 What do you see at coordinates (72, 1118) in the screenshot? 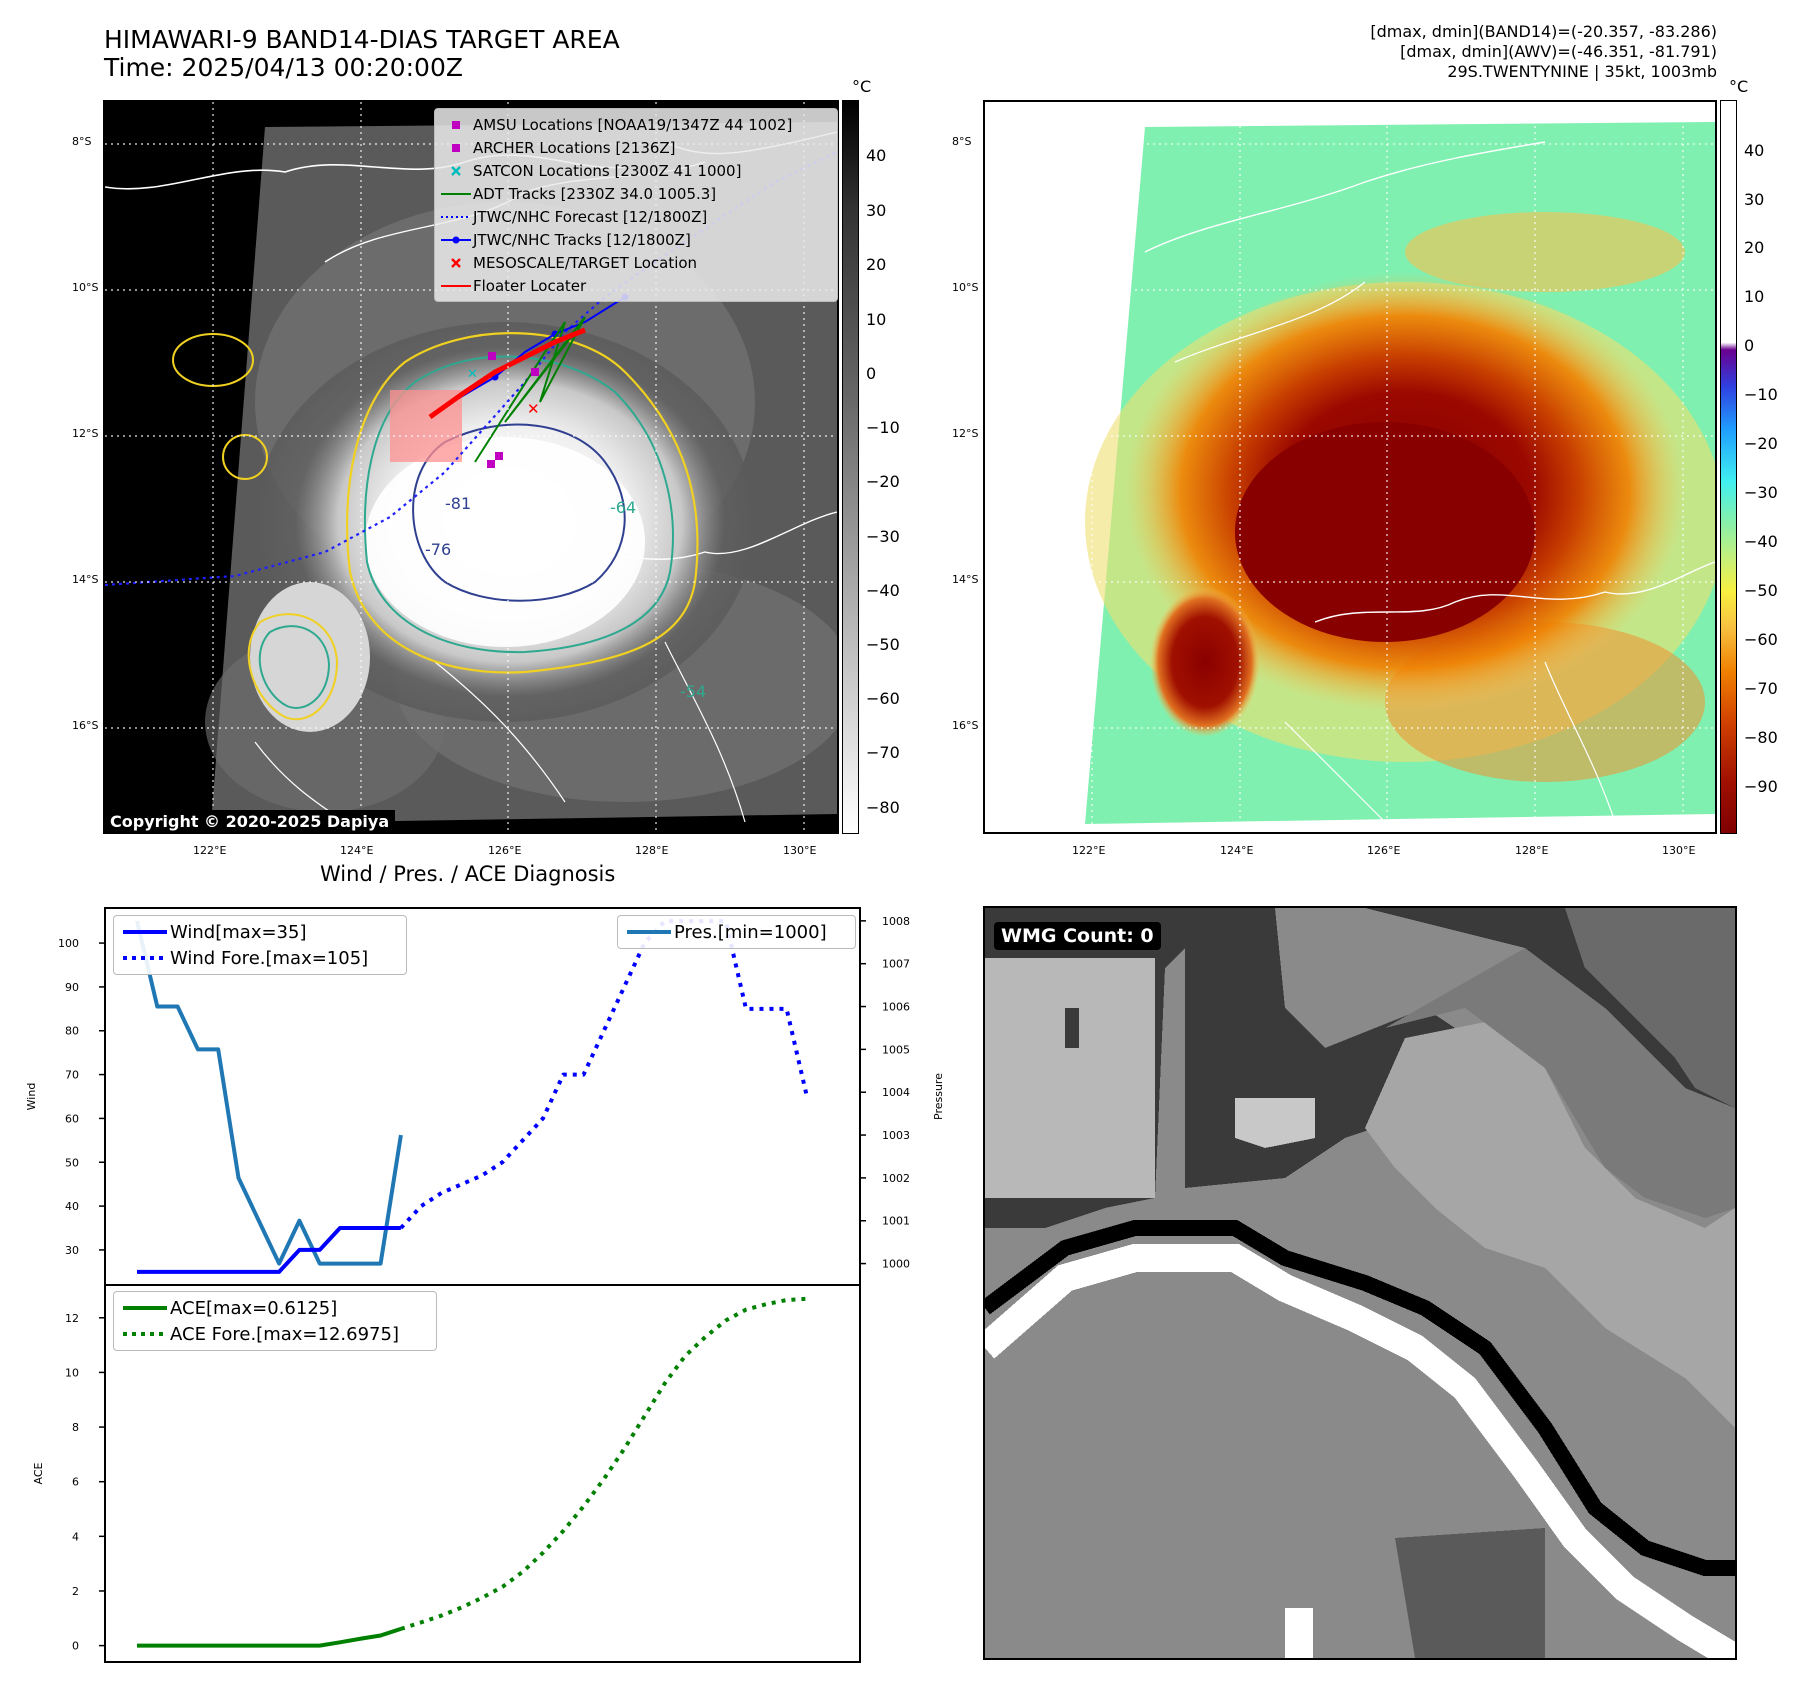
I see `wind-ytick-label: 60` at bounding box center [72, 1118].